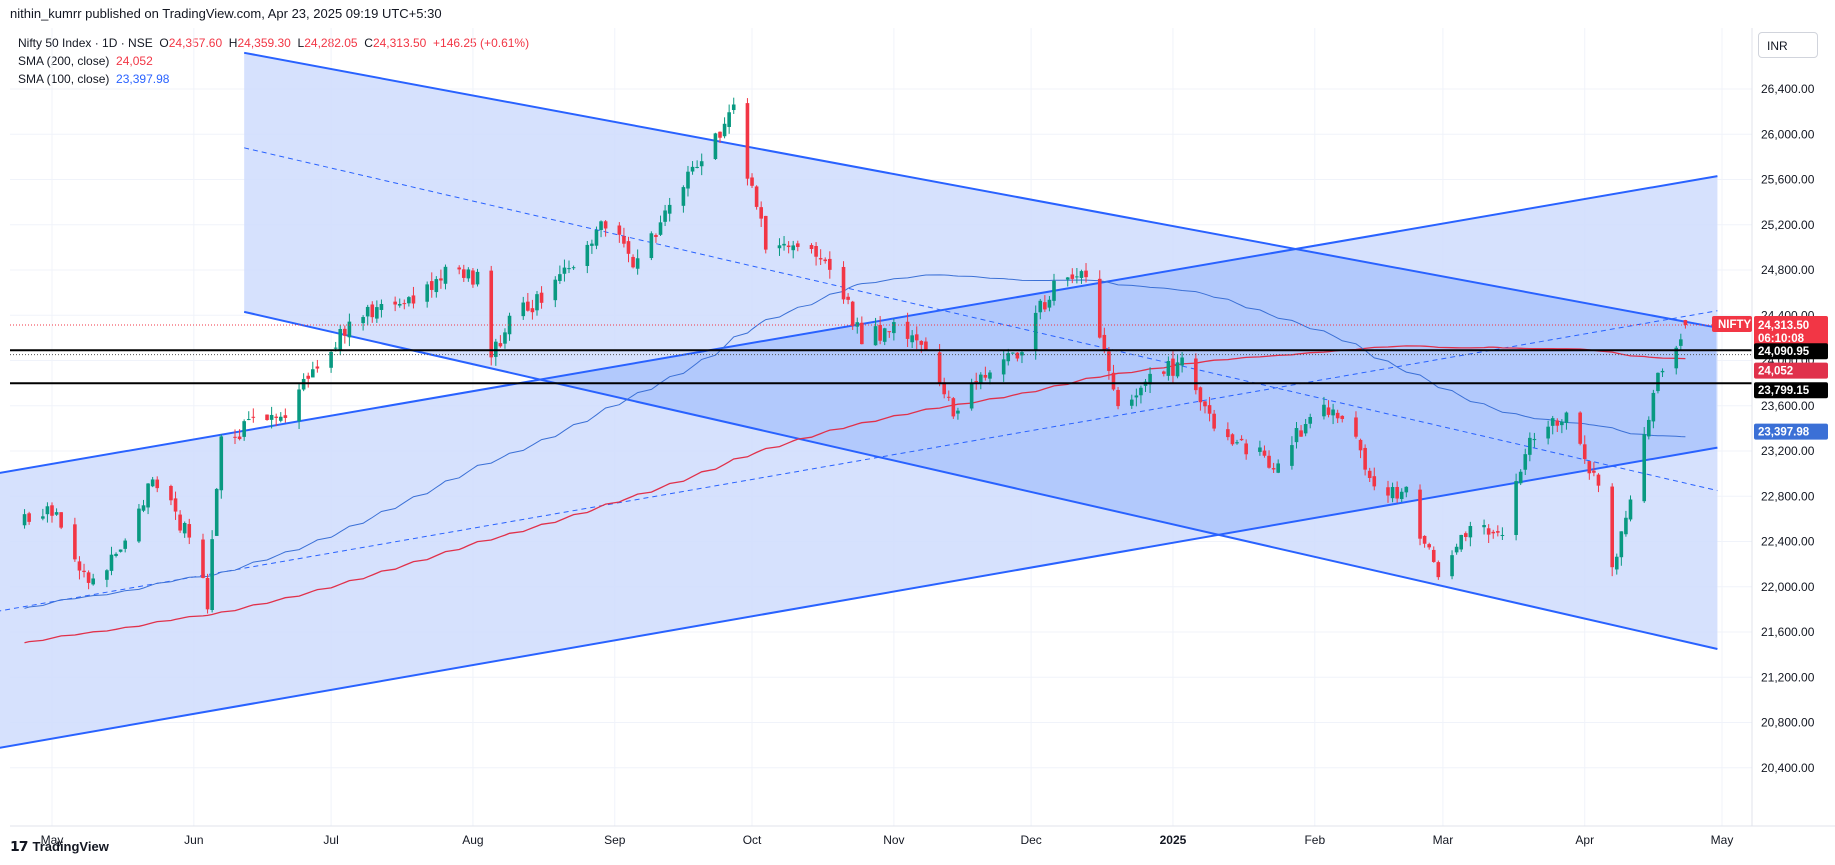 The width and height of the screenshot is (1835, 865). I want to click on open-value: 24,357.60, so click(195, 43).